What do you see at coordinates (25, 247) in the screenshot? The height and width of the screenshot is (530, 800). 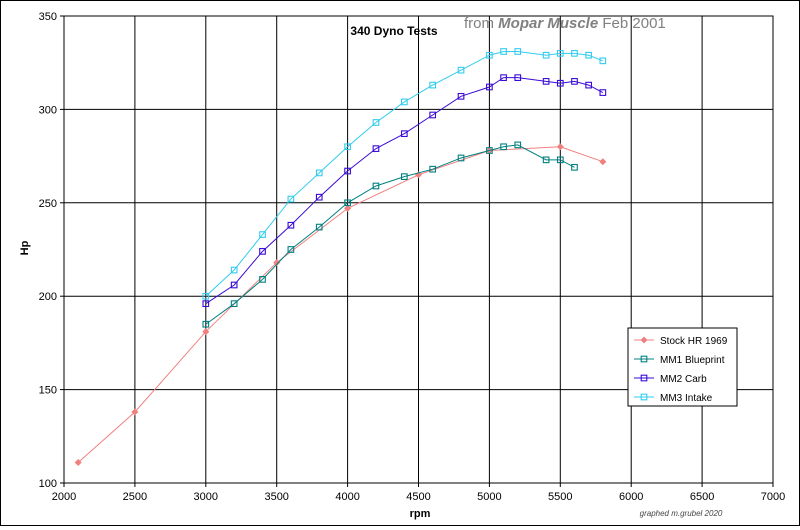 I see `y-axis-label: Hp` at bounding box center [25, 247].